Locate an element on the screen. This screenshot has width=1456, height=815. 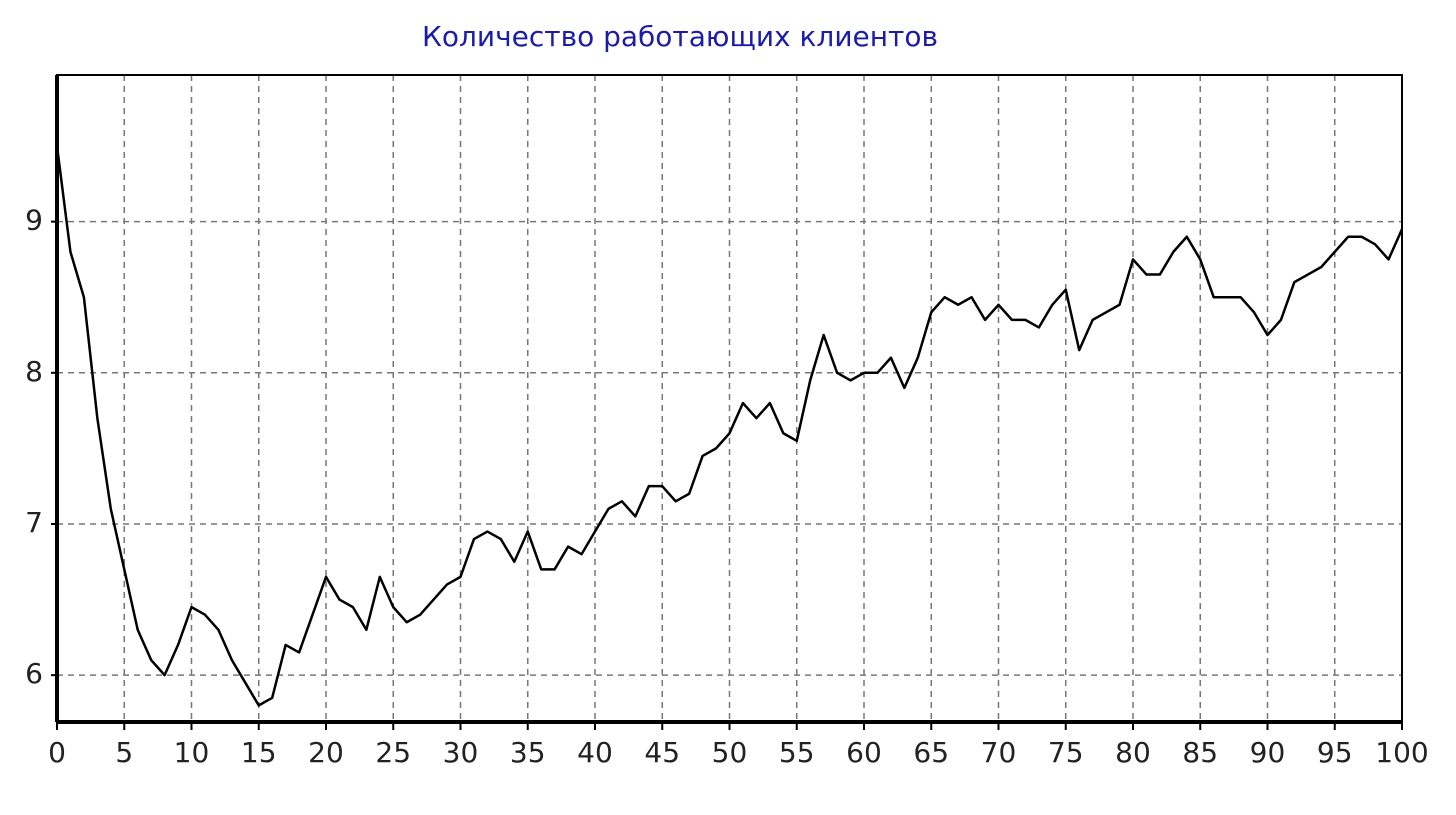
y-tick-label: 7 is located at coordinates (34, 522).